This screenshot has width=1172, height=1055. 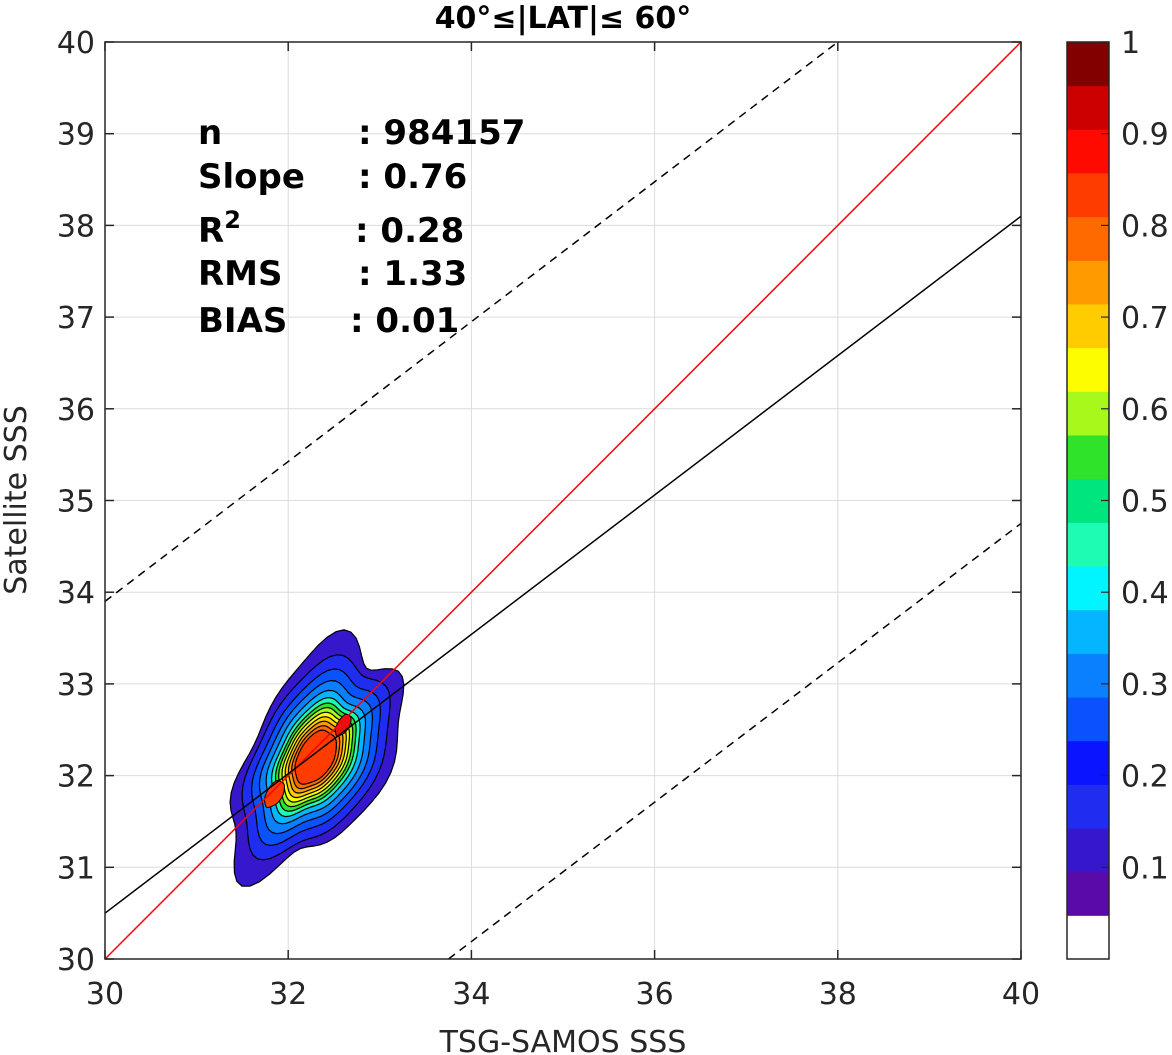 I want to click on y-tick-label: 40, so click(x=76, y=43).